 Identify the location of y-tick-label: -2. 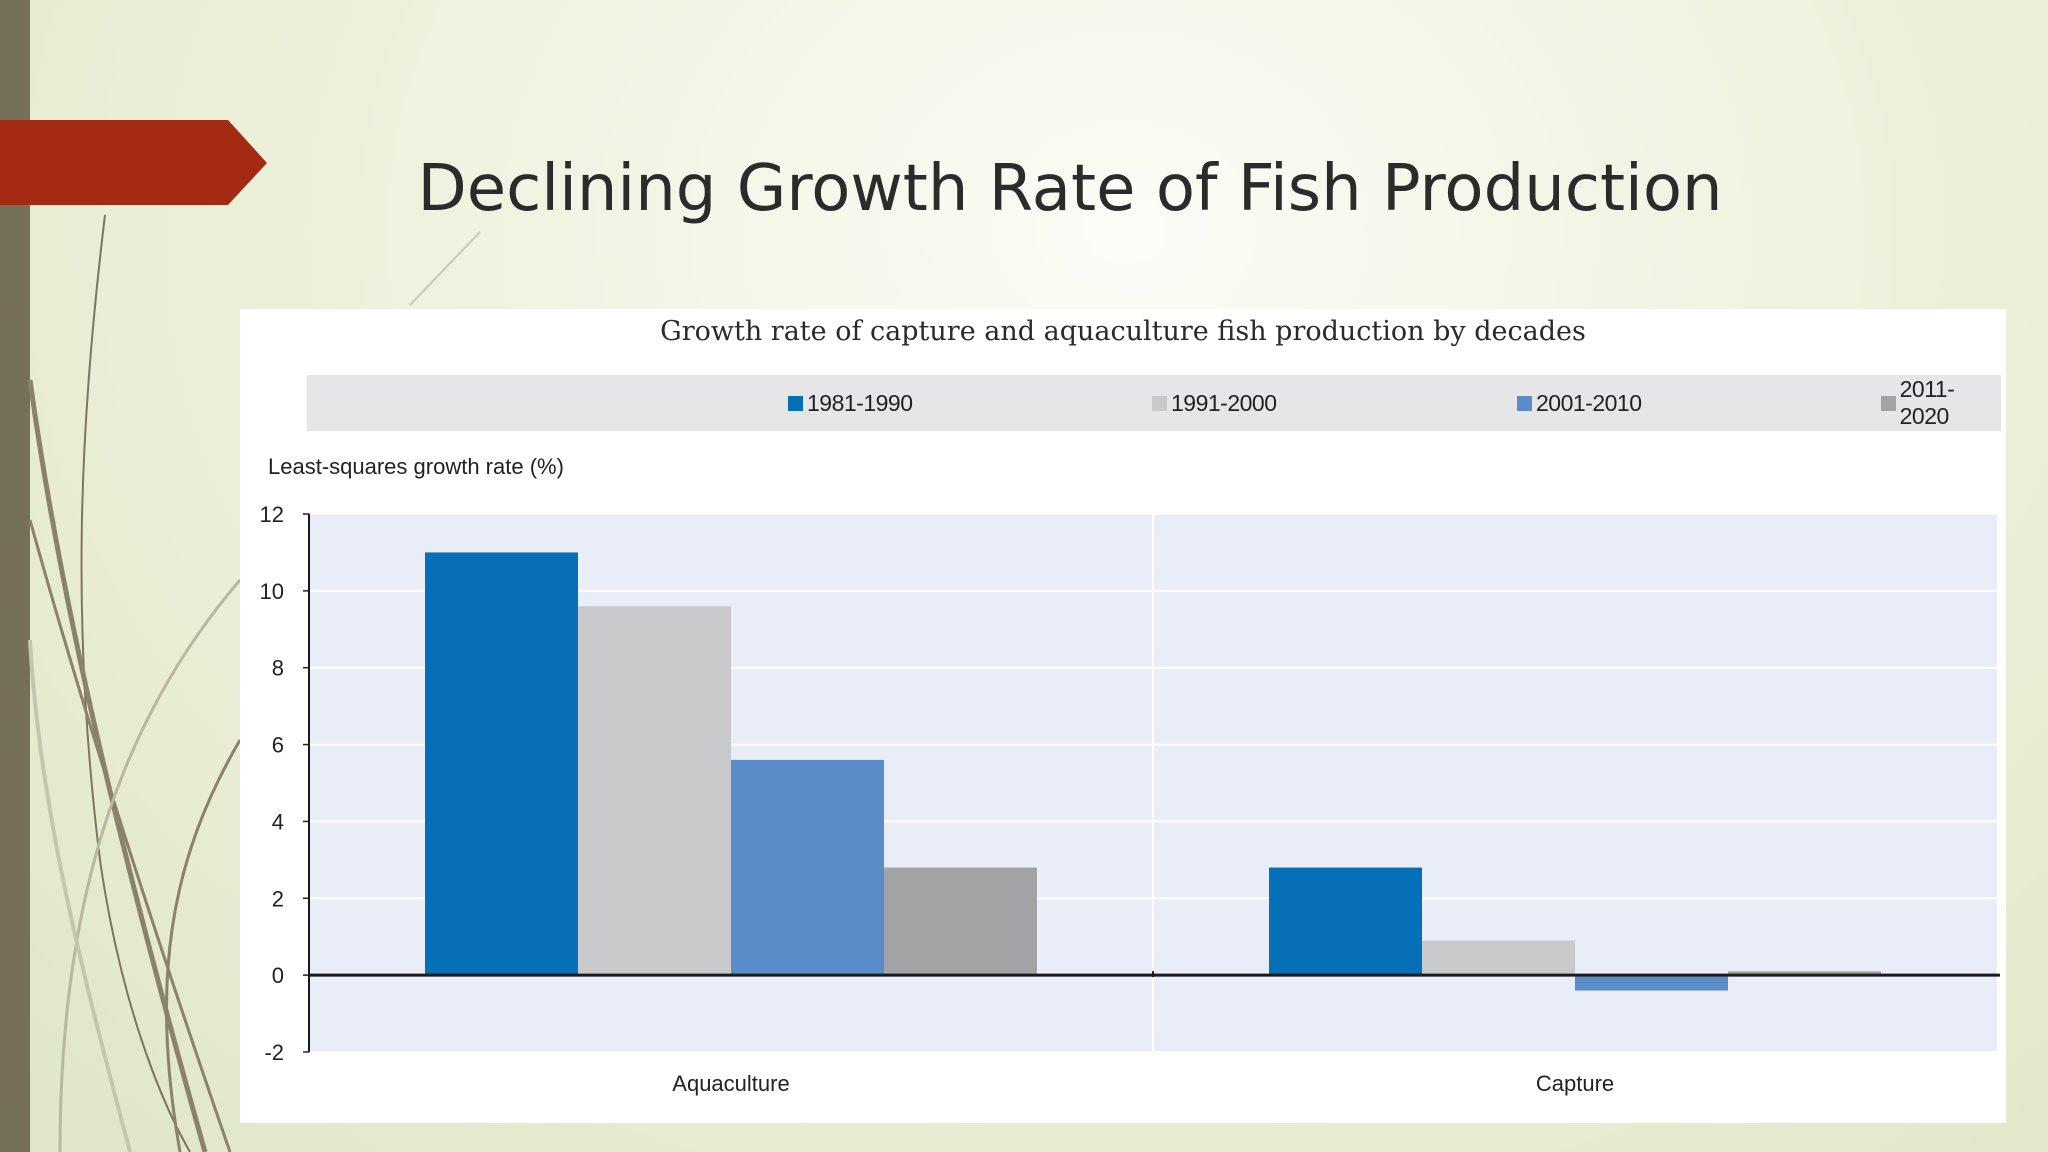
(274, 1052).